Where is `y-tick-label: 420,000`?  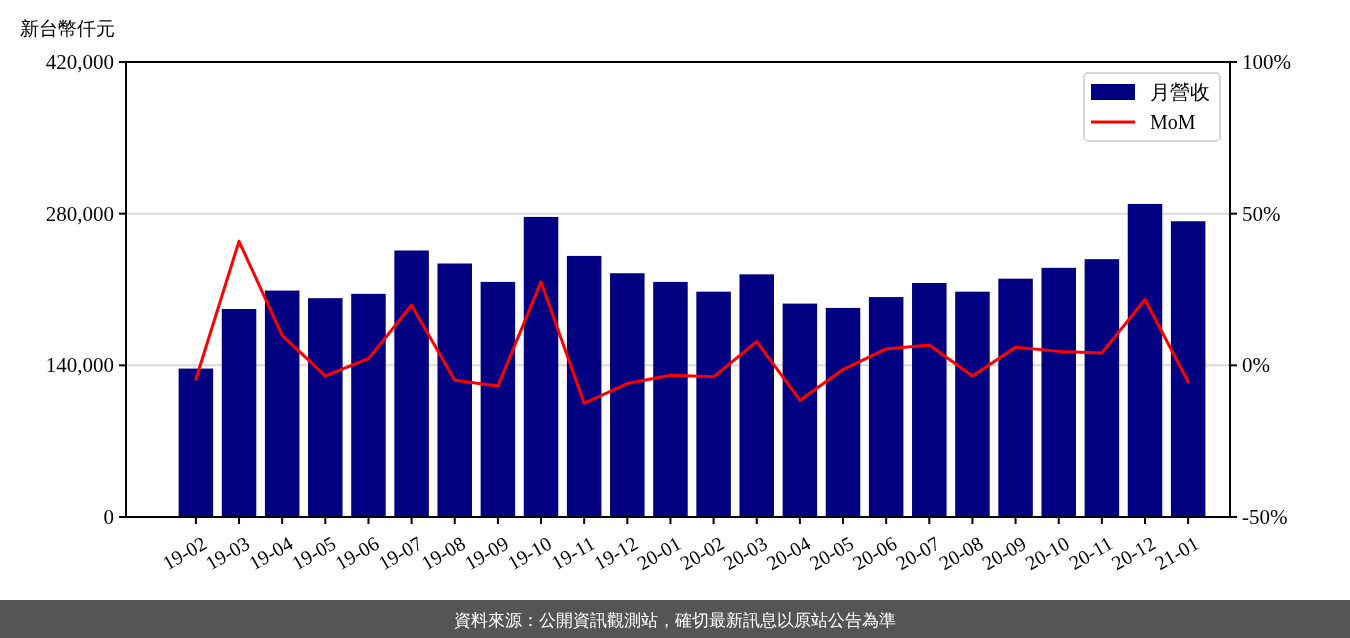 y-tick-label: 420,000 is located at coordinates (79, 62).